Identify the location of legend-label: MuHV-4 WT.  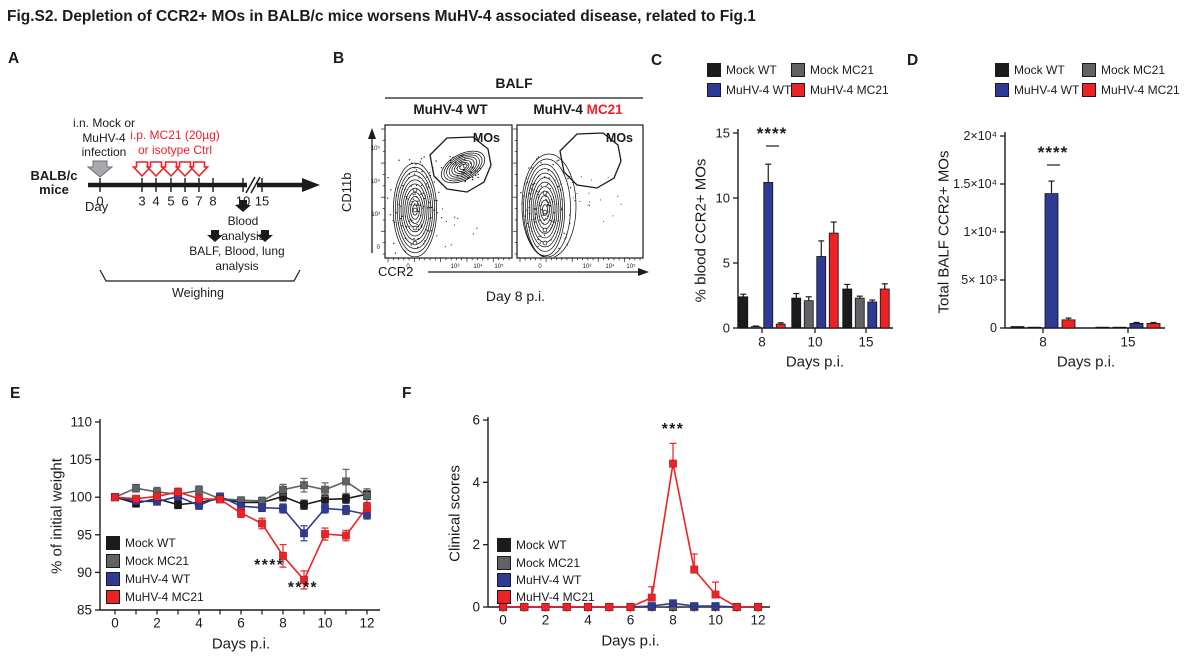
(1047, 90).